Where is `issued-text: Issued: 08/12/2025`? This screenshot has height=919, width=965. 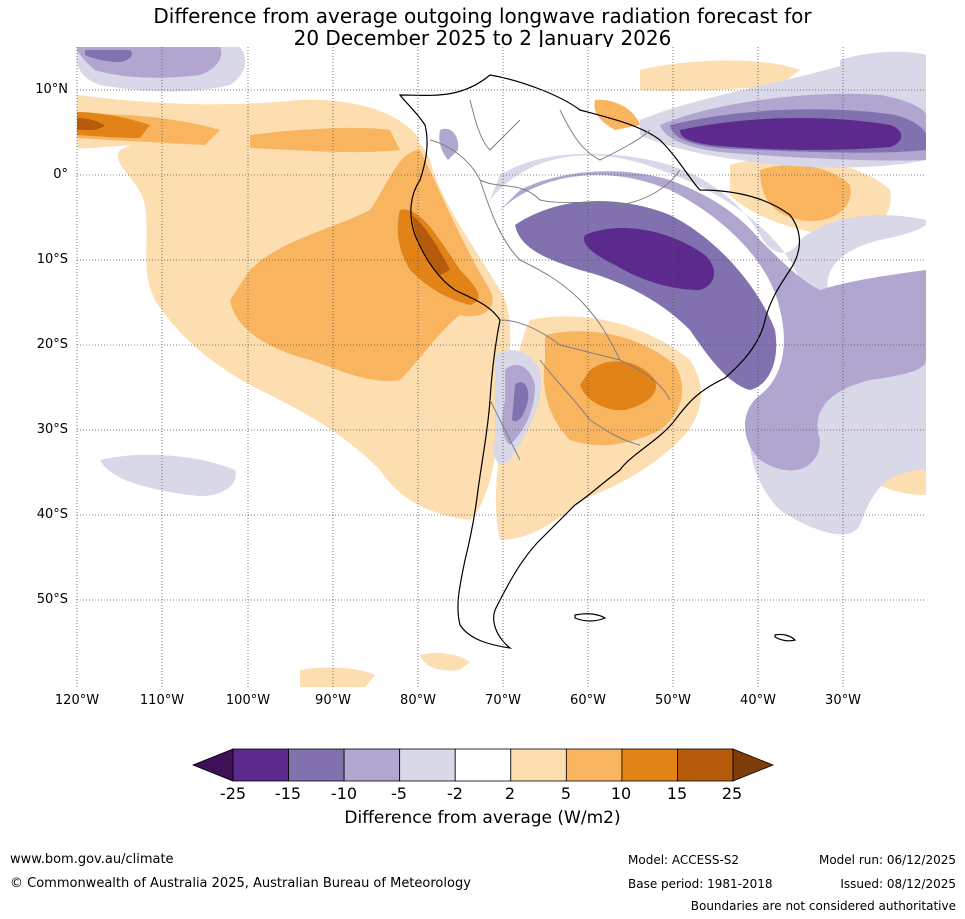 issued-text: Issued: 08/12/2025 is located at coordinates (898, 884).